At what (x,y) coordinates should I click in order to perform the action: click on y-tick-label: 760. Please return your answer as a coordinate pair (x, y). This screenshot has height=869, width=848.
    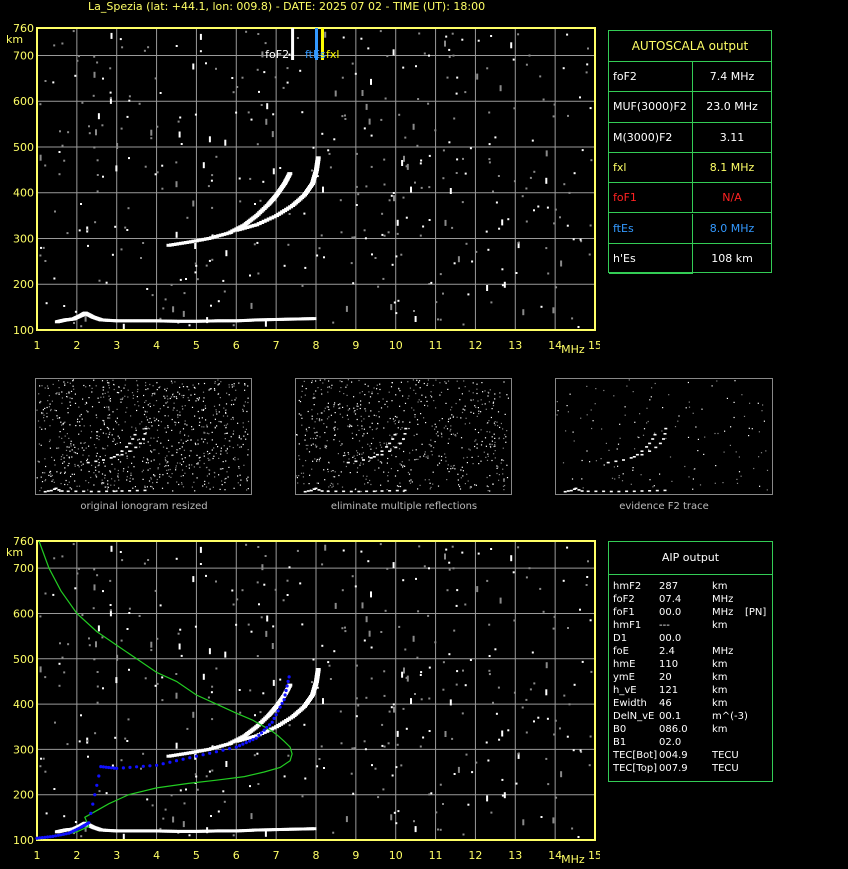
    Looking at the image, I should click on (23, 28).